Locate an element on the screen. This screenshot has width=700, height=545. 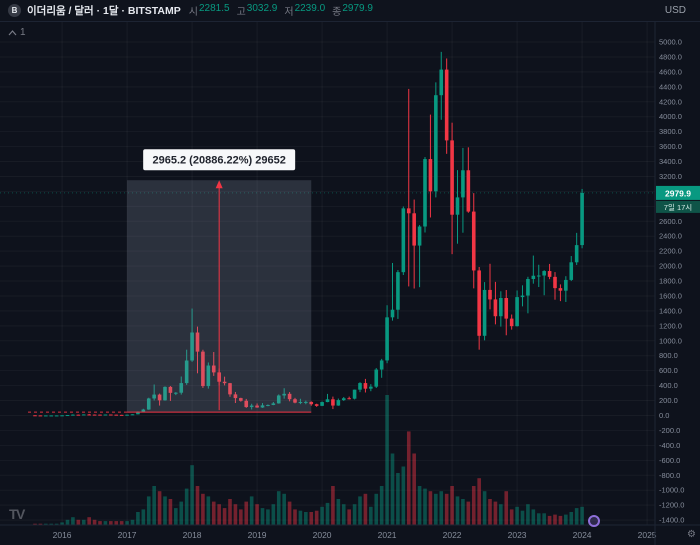
svg-text: 2017 is located at coordinates (127, 535).